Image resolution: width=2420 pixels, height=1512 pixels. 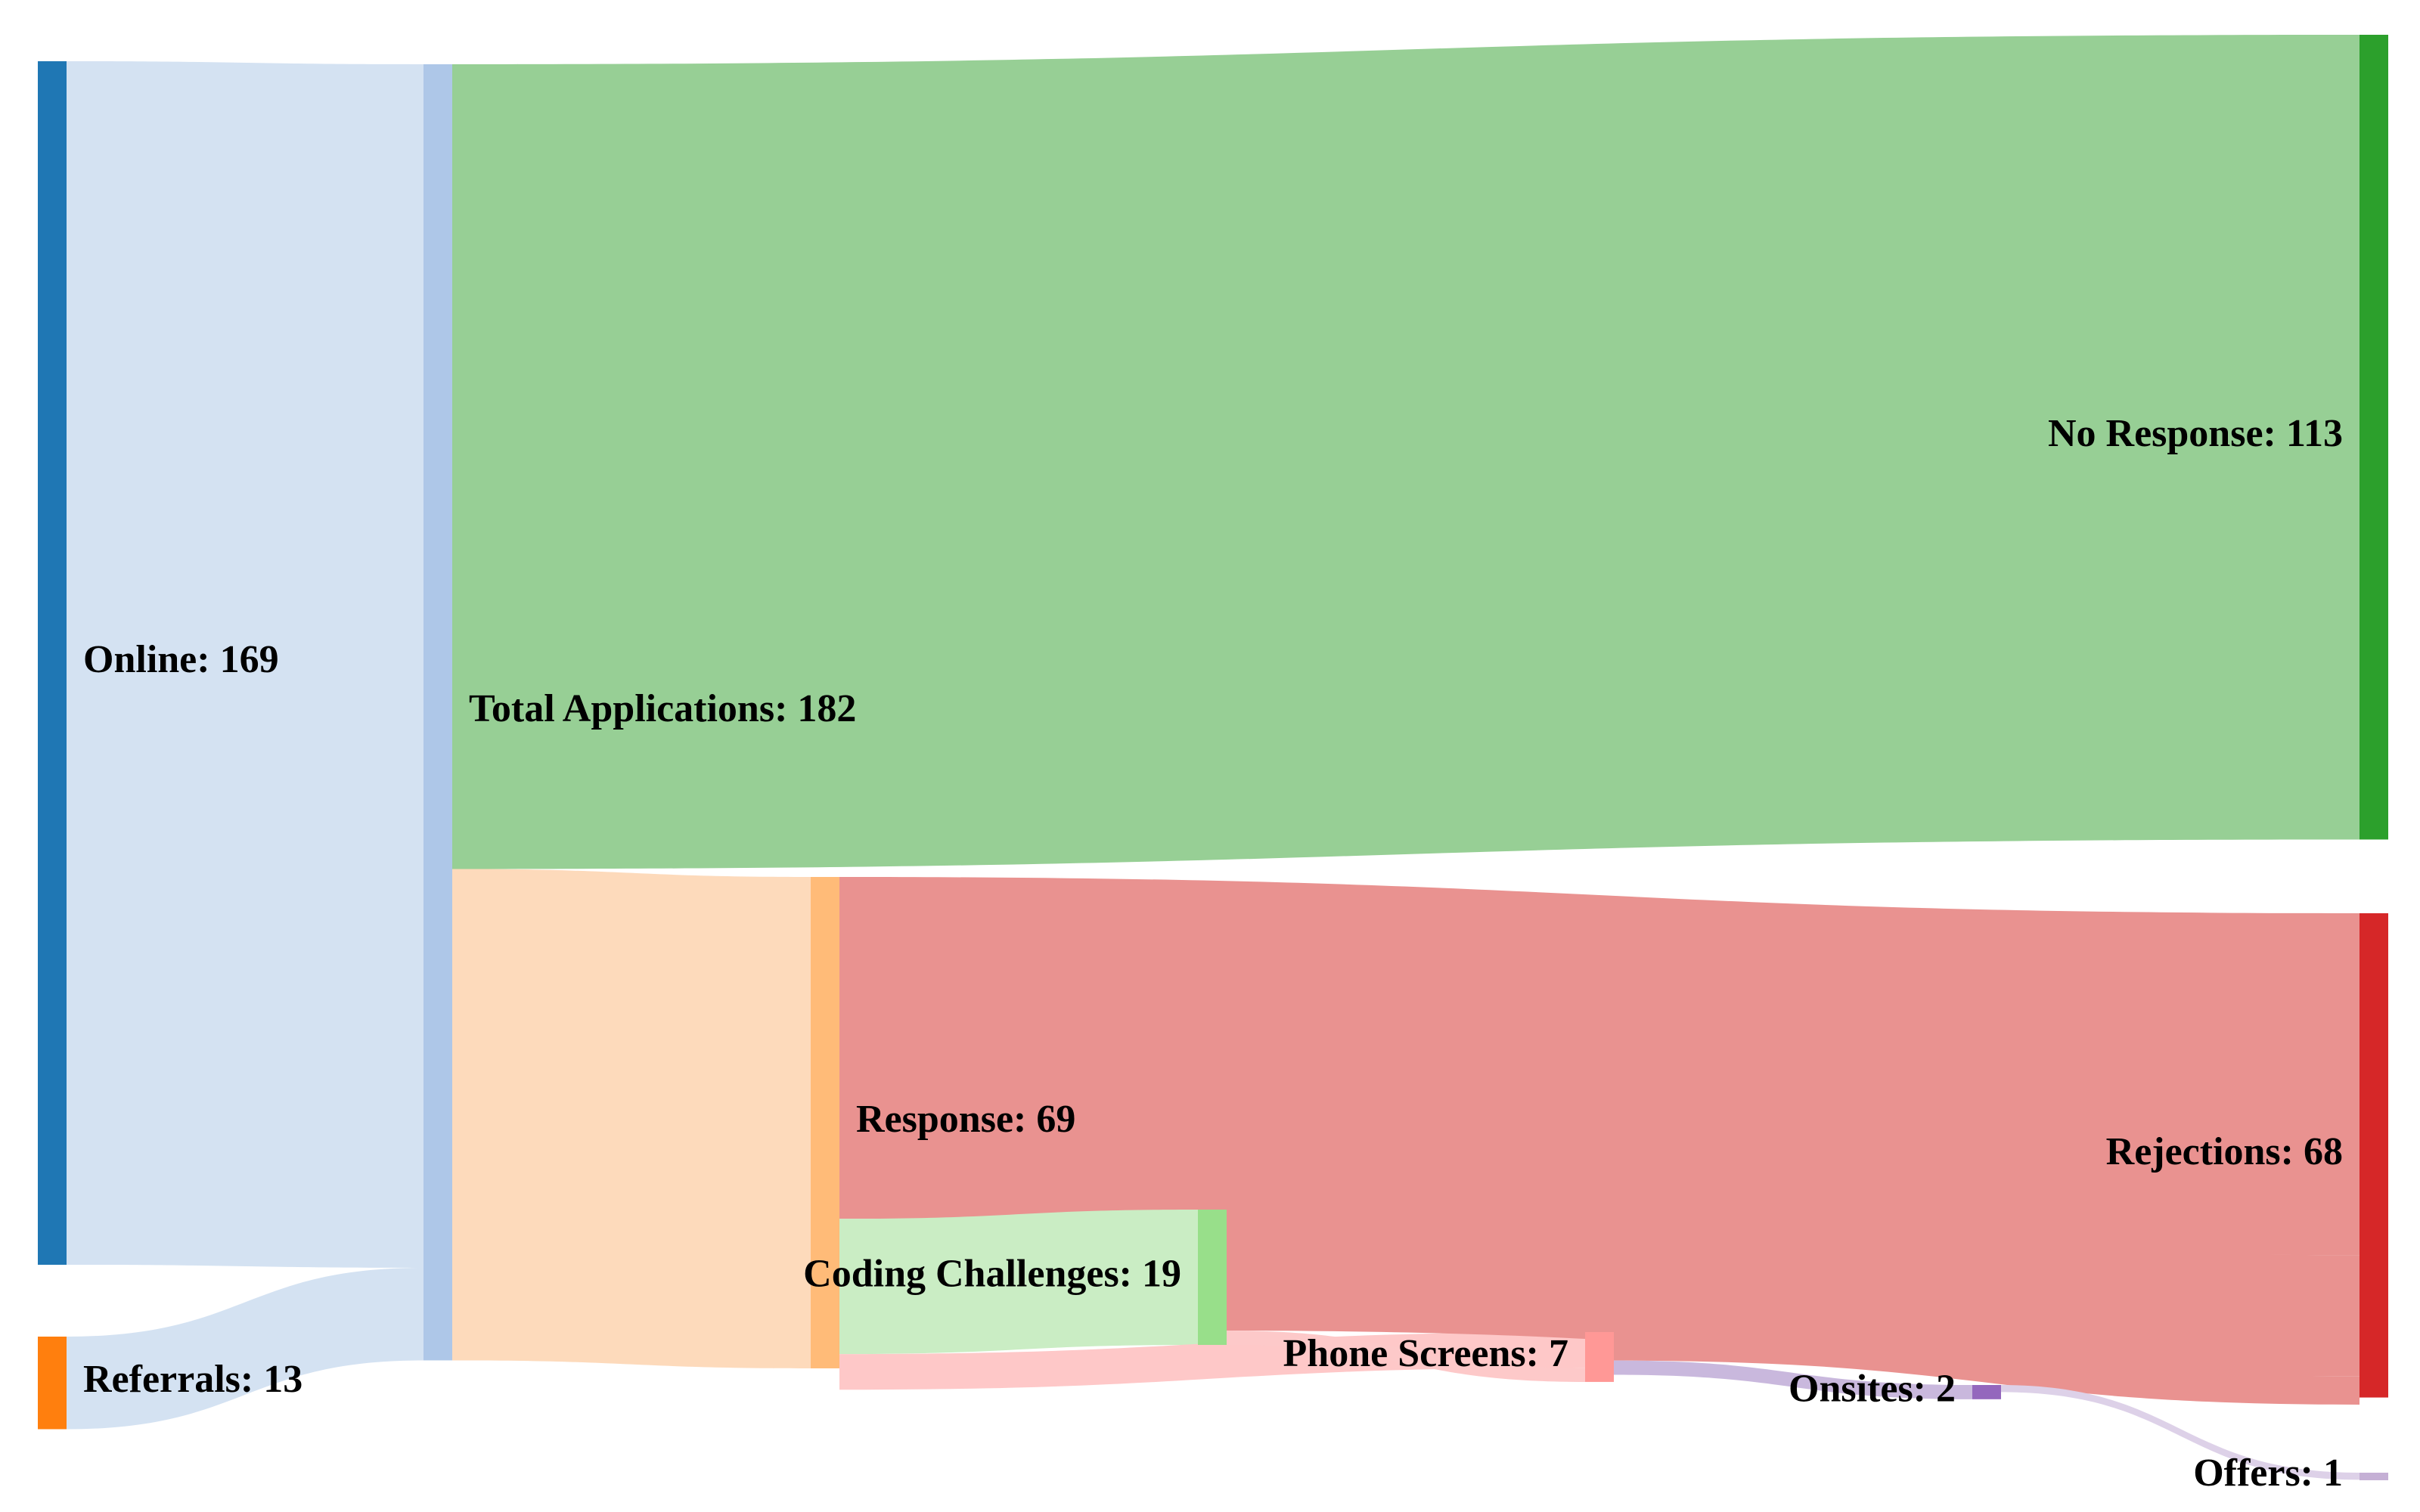 I want to click on link-referrals-to-total, so click(x=245, y=1348).